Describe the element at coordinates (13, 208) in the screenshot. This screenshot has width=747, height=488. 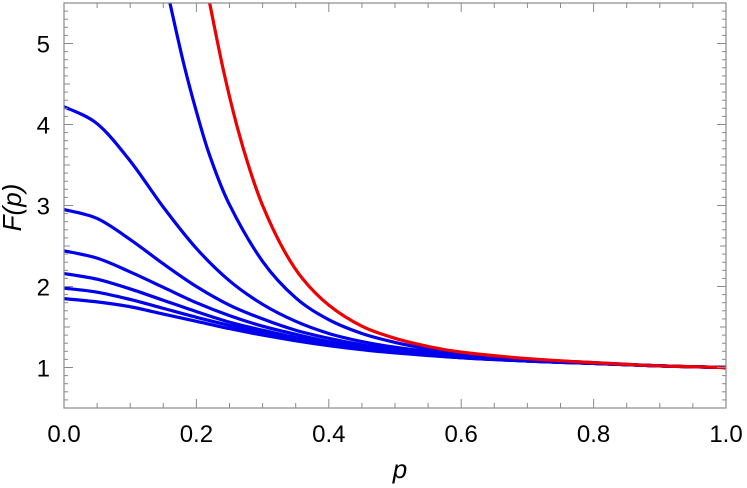
I see `y-axis-label: F(p)` at that location.